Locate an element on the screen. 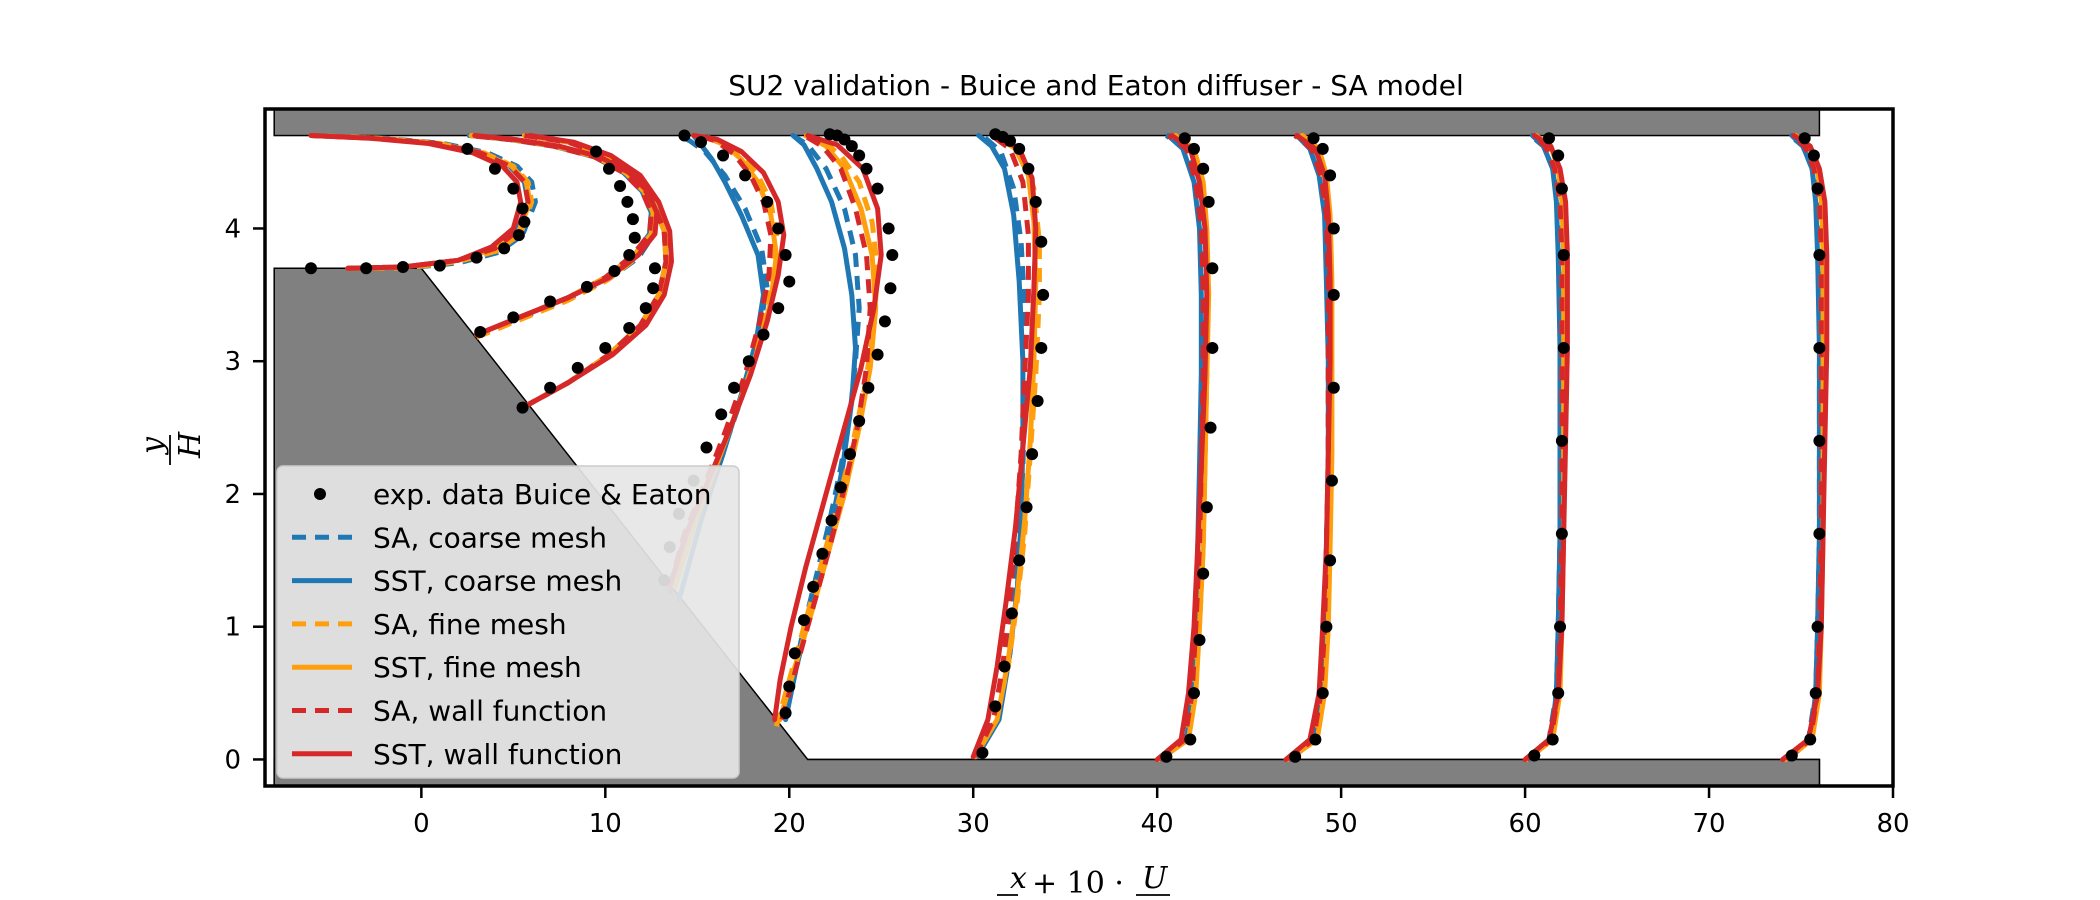  x-tick-label: 10 is located at coordinates (605, 824).